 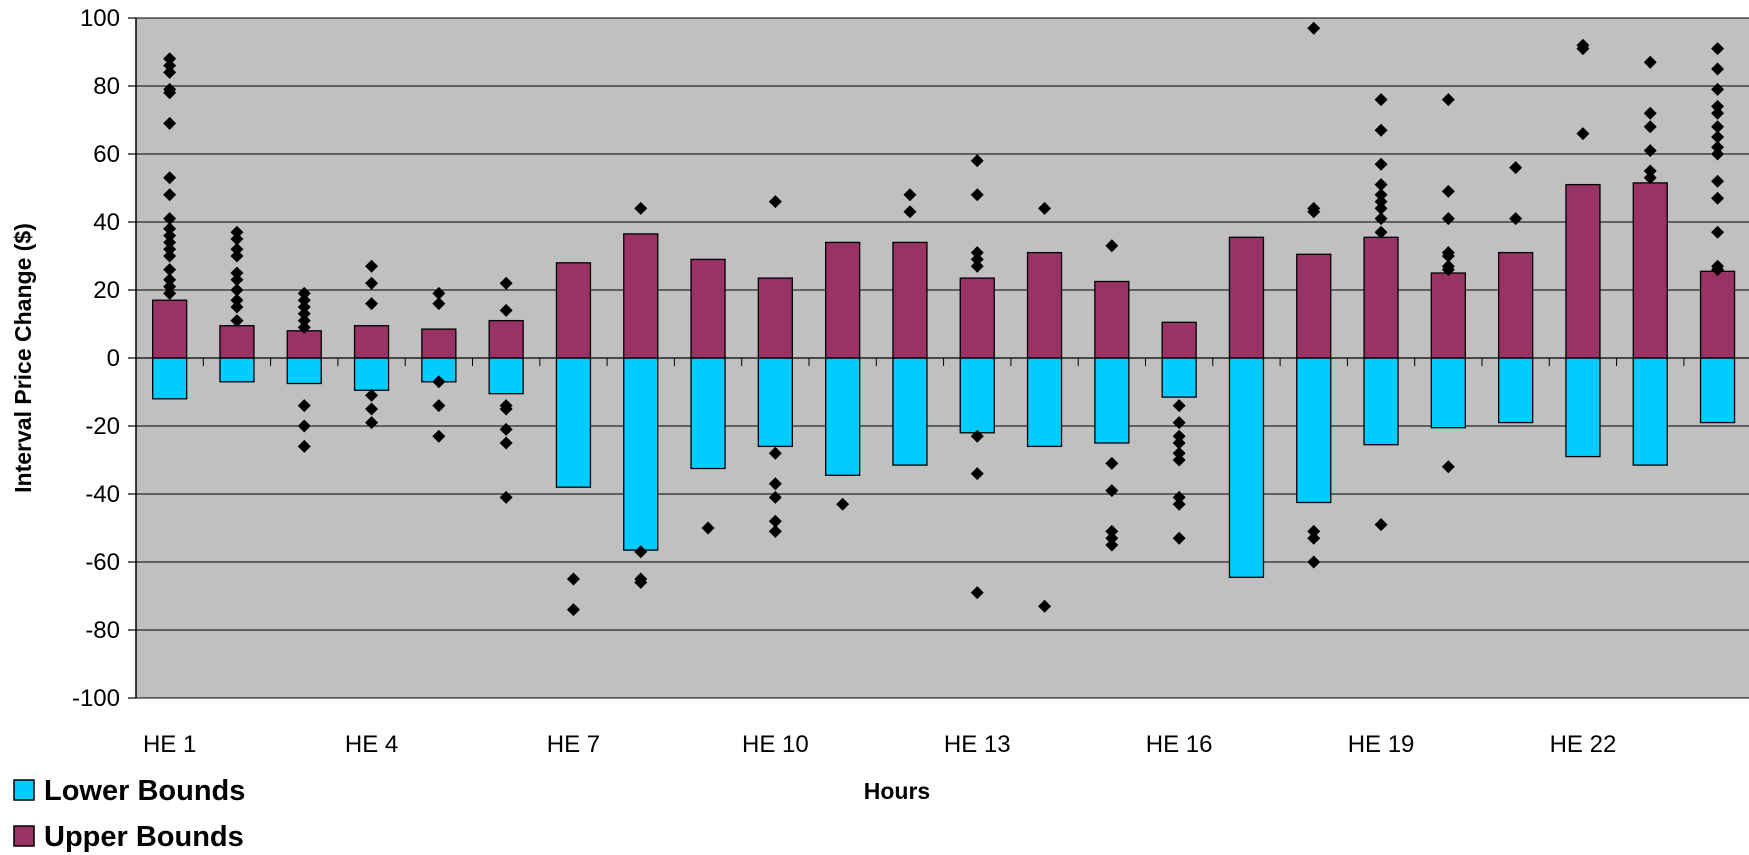 I want to click on y-tick-label: -40, so click(x=102, y=494).